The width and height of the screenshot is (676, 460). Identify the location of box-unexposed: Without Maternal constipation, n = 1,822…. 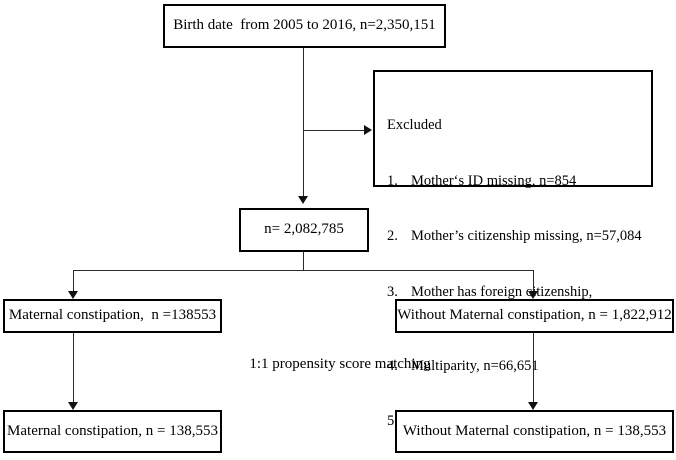
(534, 316).